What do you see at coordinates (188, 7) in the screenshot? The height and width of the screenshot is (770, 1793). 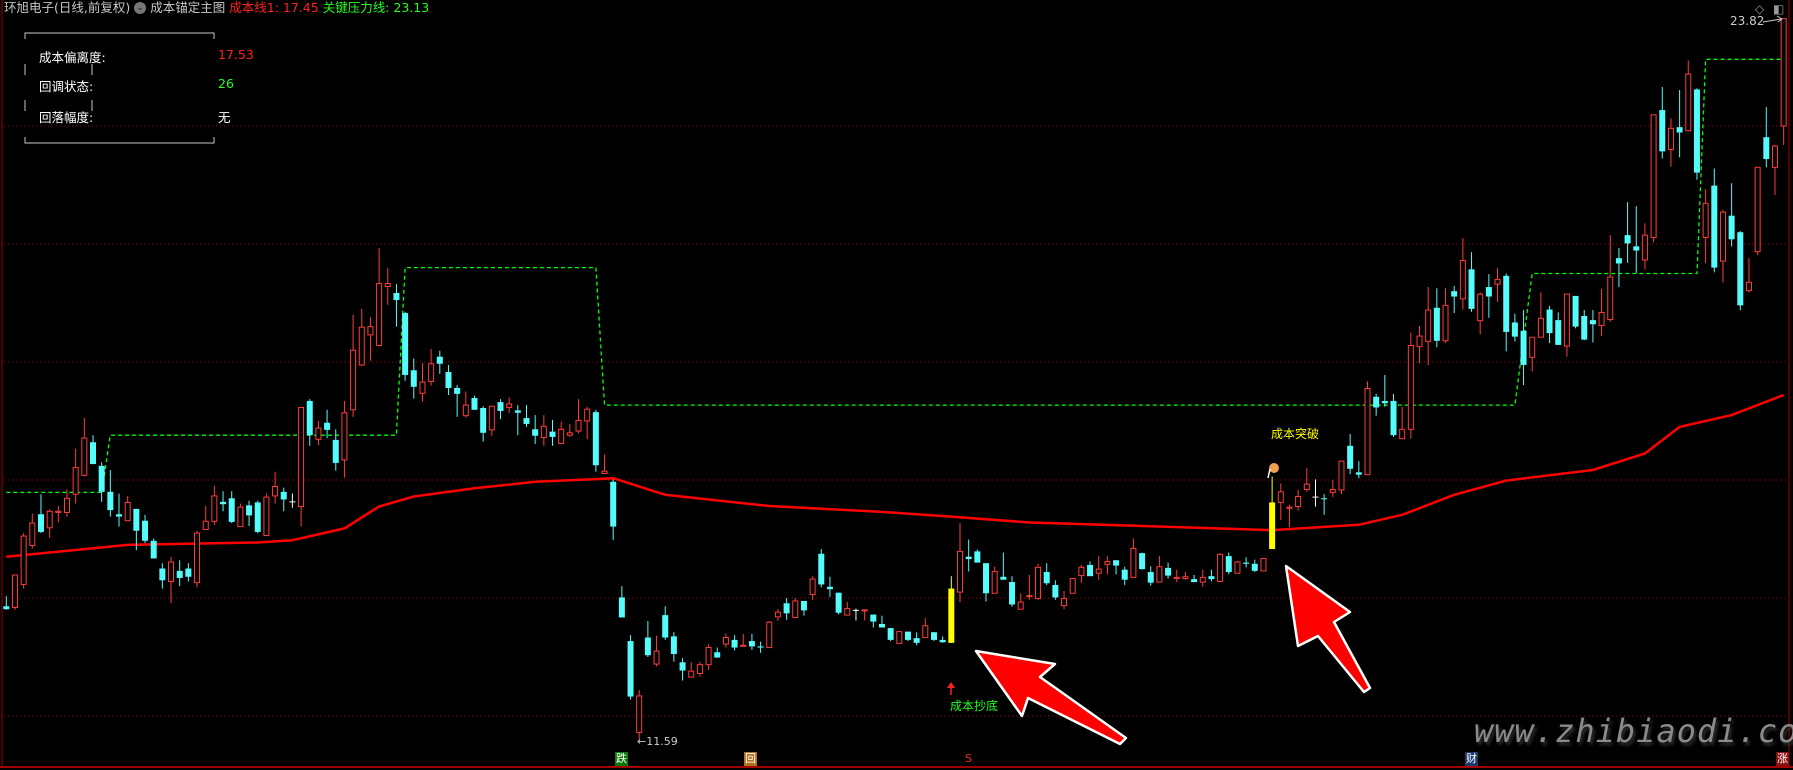 I see `indicator-name: 成本锚定主图` at bounding box center [188, 7].